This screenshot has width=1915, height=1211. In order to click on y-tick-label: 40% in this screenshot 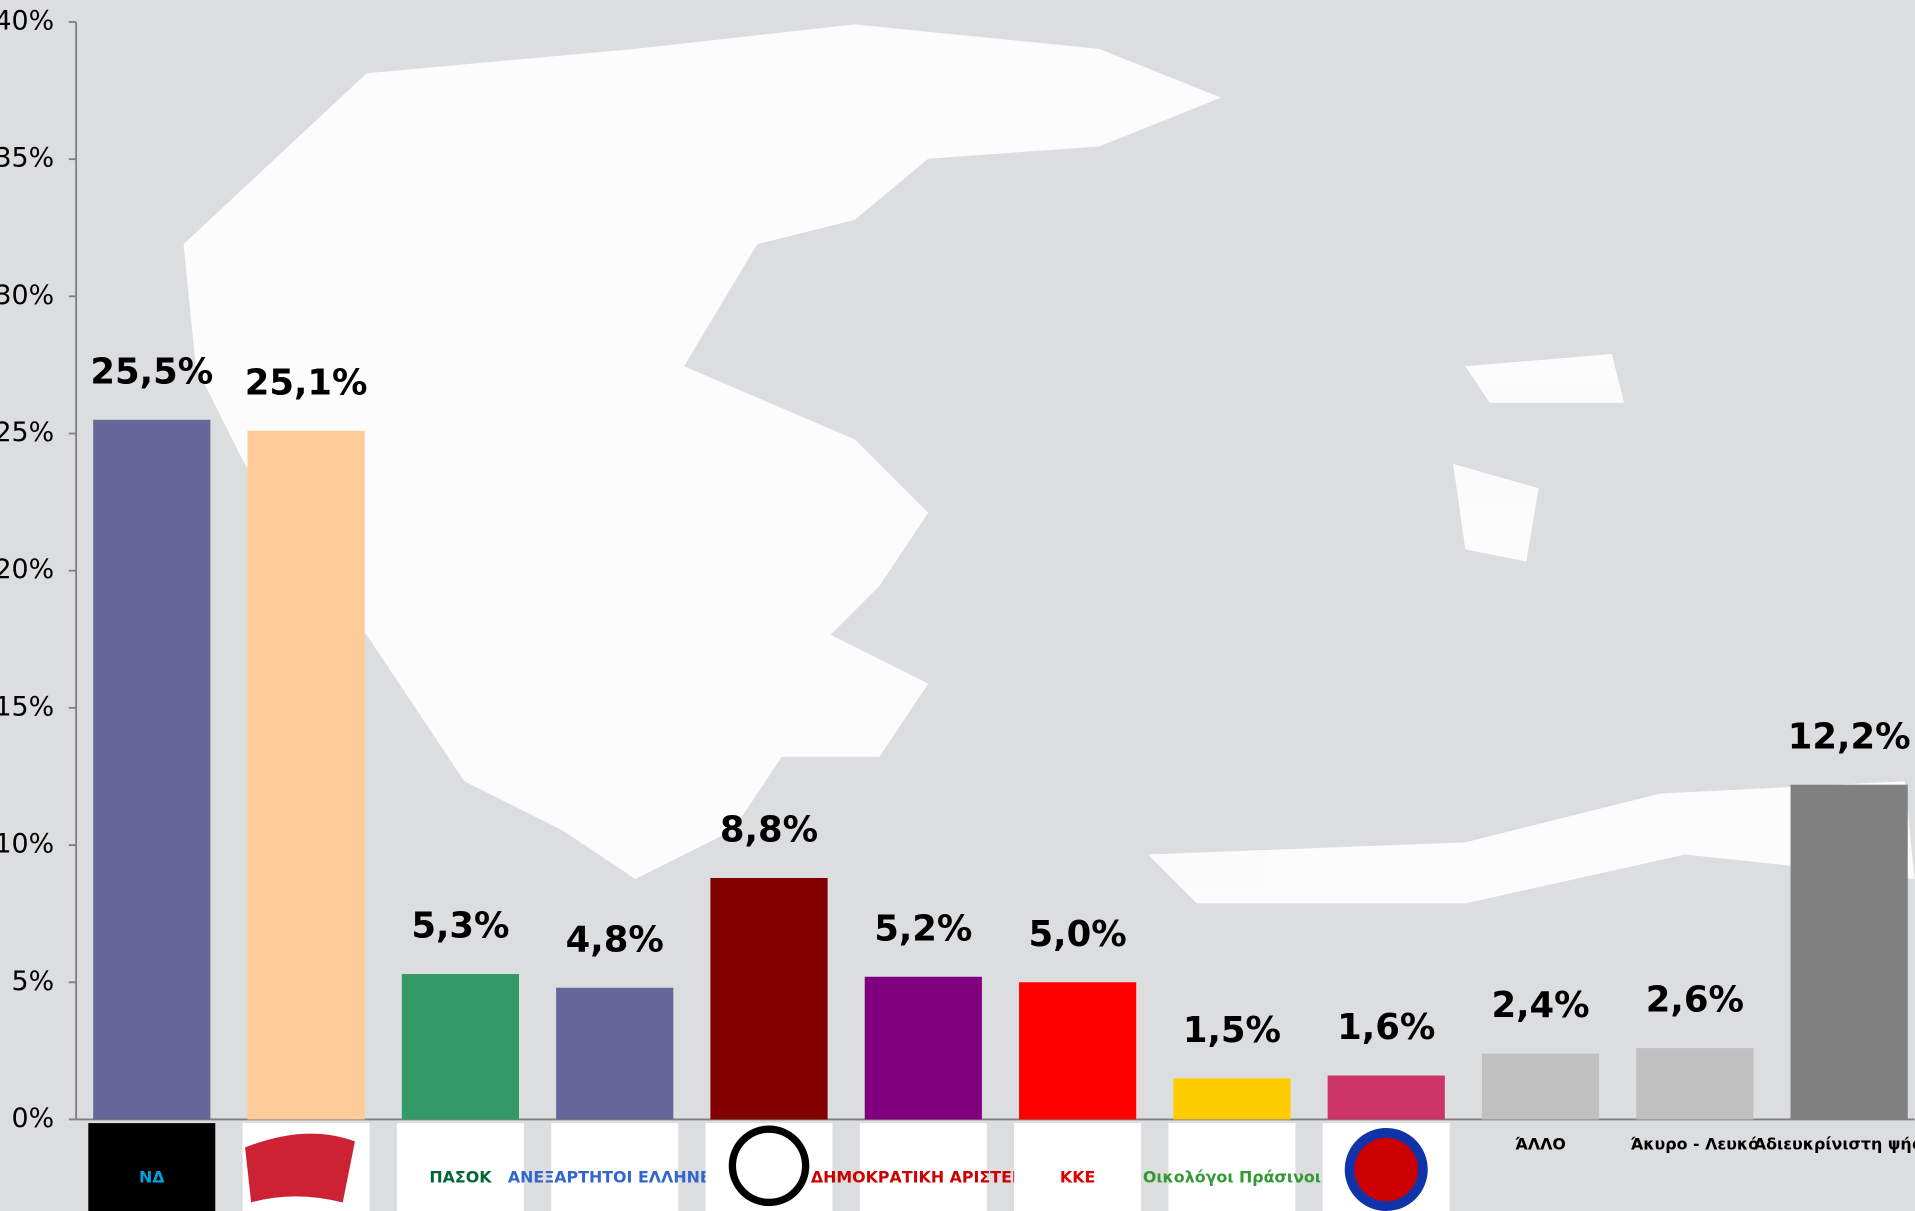, I will do `click(27, 20)`.